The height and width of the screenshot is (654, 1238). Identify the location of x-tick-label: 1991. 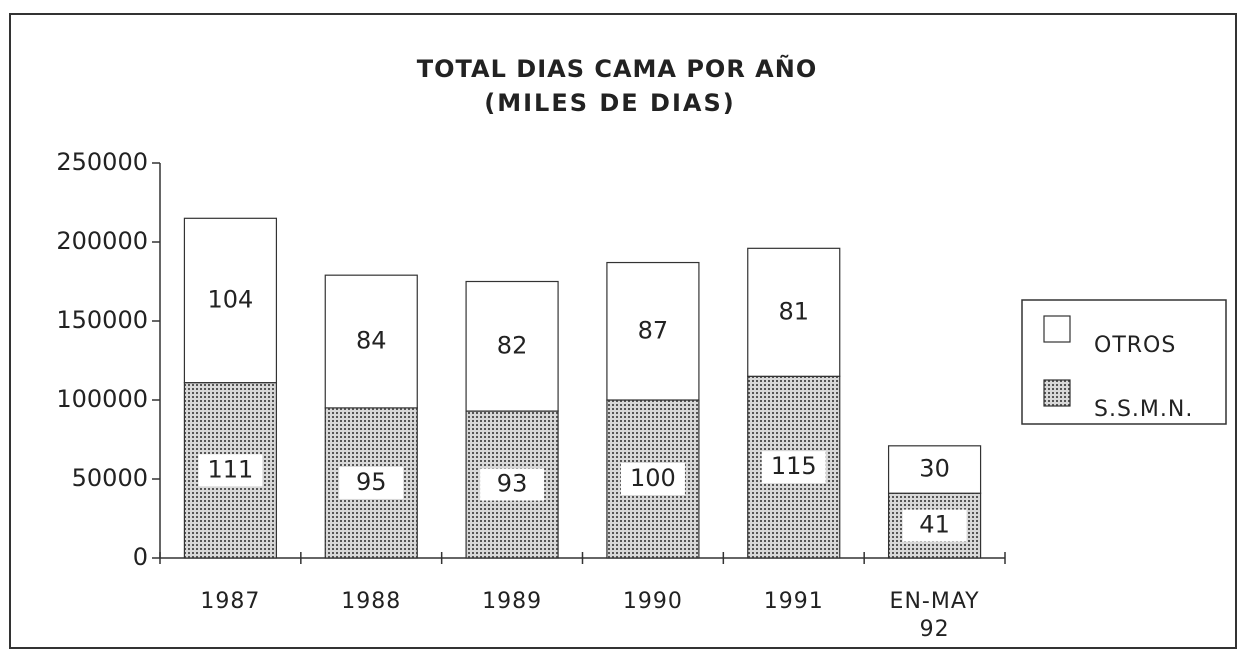
(793, 601).